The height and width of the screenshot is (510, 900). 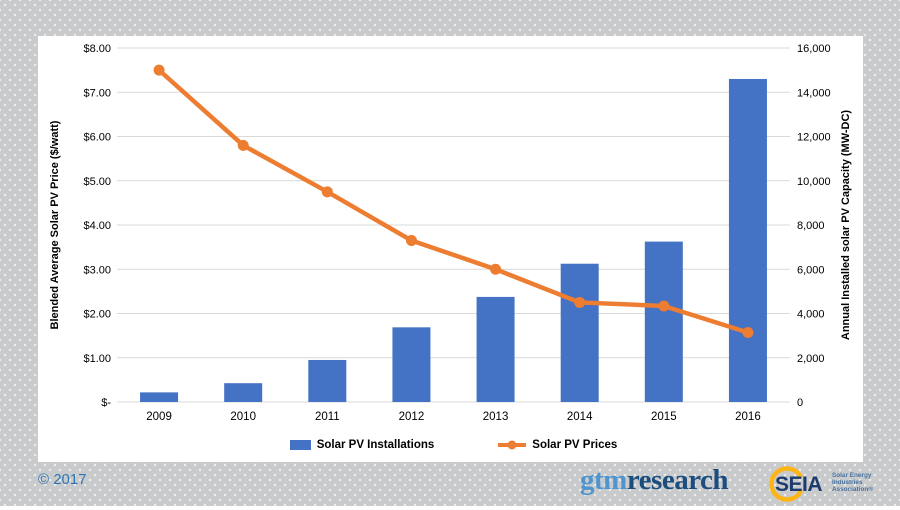 I want to click on x-axis-label-2016: 2016, so click(x=748, y=417).